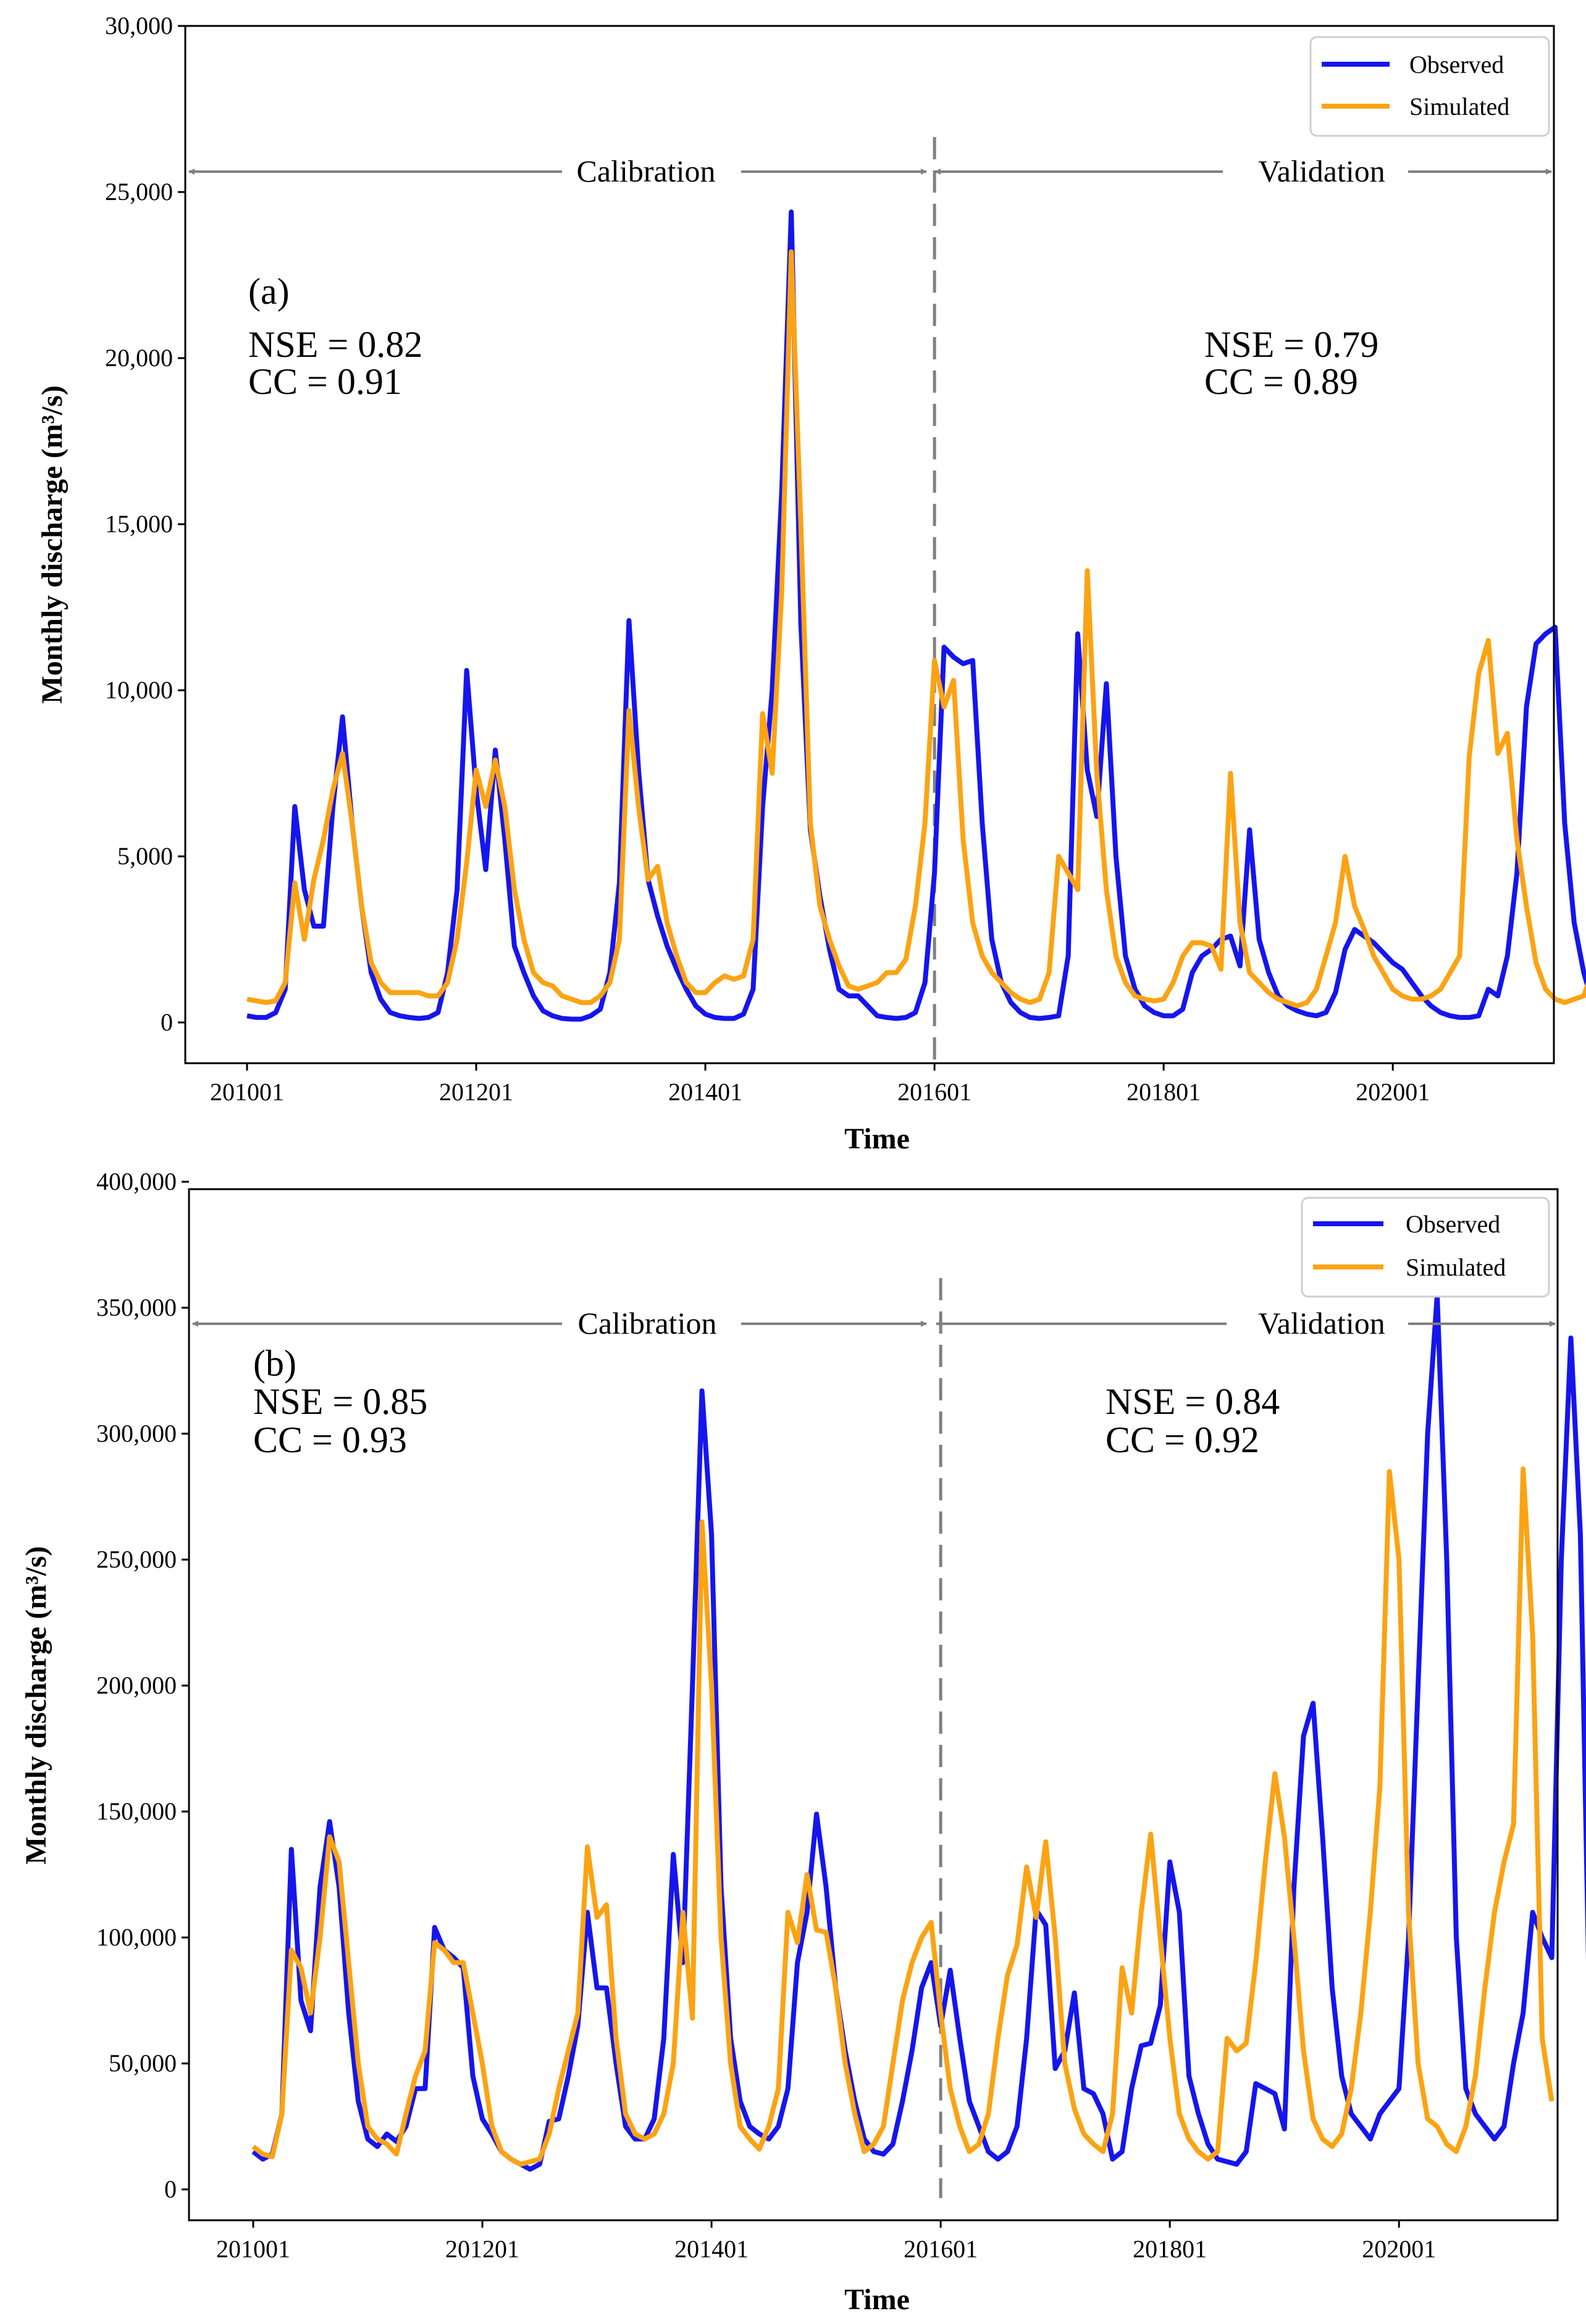 The height and width of the screenshot is (2324, 1586). What do you see at coordinates (877, 2299) in the screenshot?
I see `panel-b-x-axis-label: Time` at bounding box center [877, 2299].